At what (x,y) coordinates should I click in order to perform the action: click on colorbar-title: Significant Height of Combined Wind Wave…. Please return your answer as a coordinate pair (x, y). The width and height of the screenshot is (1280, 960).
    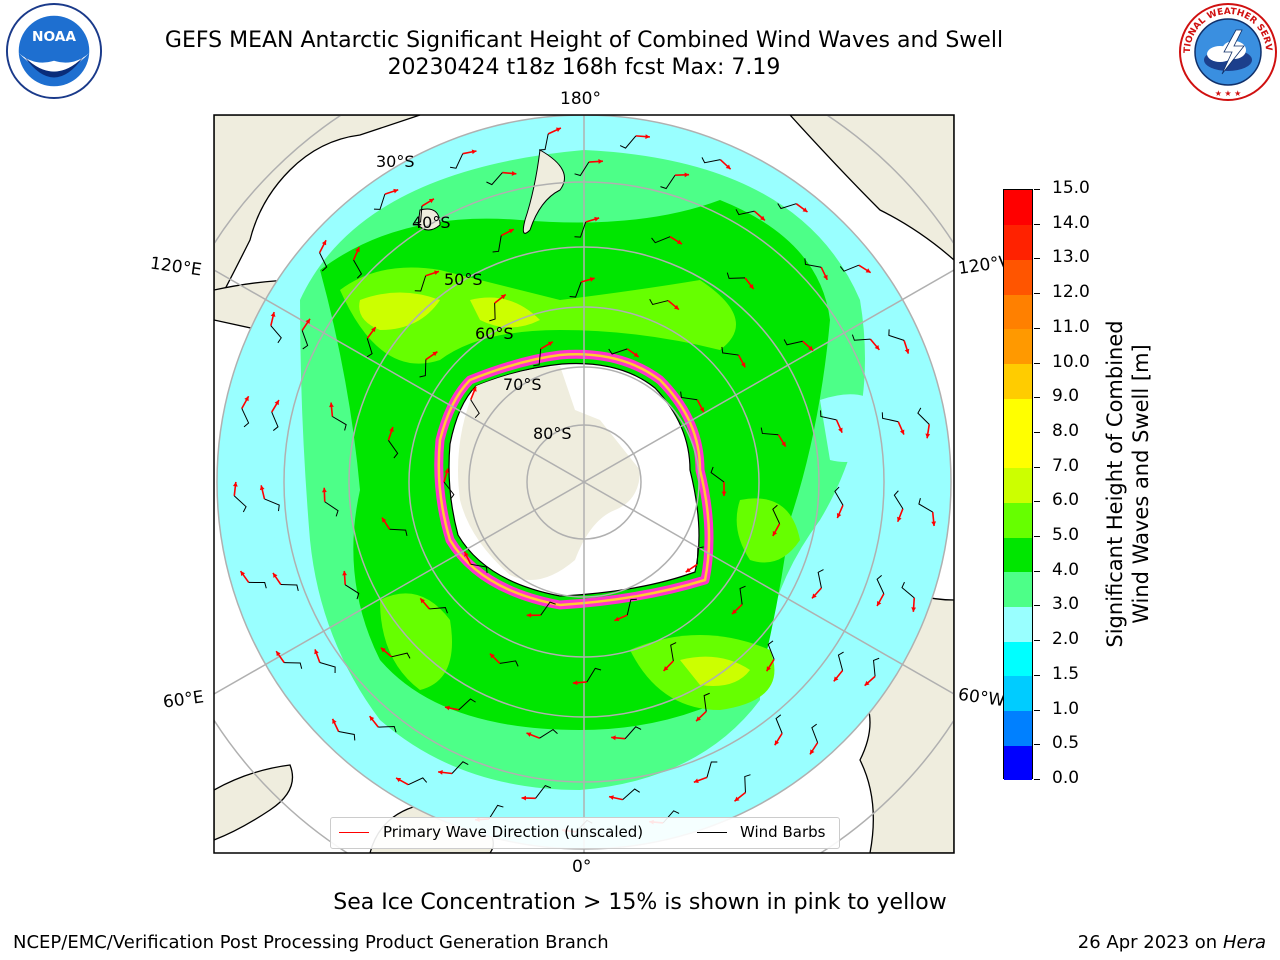
    Looking at the image, I should click on (1128, 484).